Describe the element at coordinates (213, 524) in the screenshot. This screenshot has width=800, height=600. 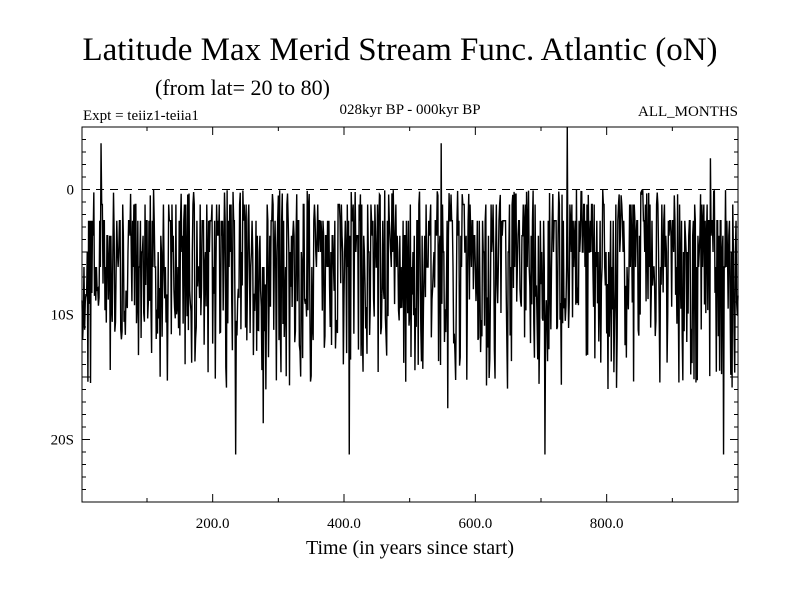
I see `x-tick-label: 200.0` at that location.